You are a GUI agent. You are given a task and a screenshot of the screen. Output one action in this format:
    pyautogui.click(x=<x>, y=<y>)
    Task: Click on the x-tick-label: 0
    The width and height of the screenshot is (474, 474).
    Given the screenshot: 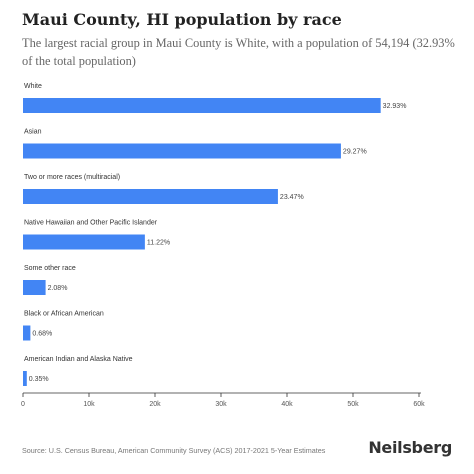 What is the action you would take?
    pyautogui.click(x=23, y=404)
    